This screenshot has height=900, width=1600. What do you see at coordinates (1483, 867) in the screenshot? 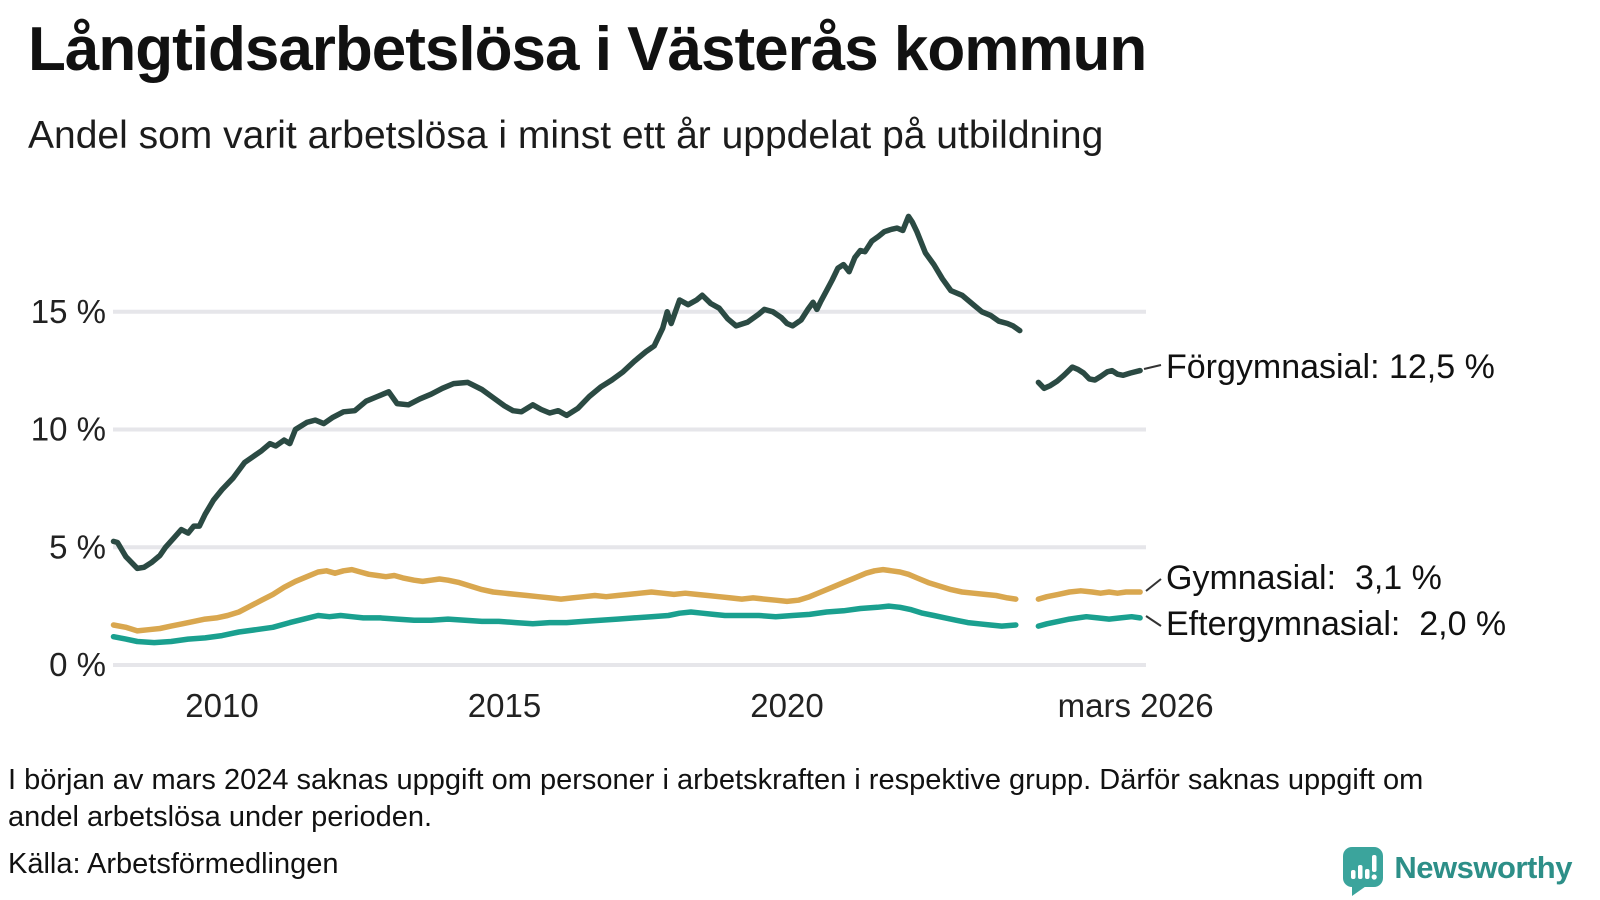
I see `newsworthy-logo-text: Newsworthy` at bounding box center [1483, 867].